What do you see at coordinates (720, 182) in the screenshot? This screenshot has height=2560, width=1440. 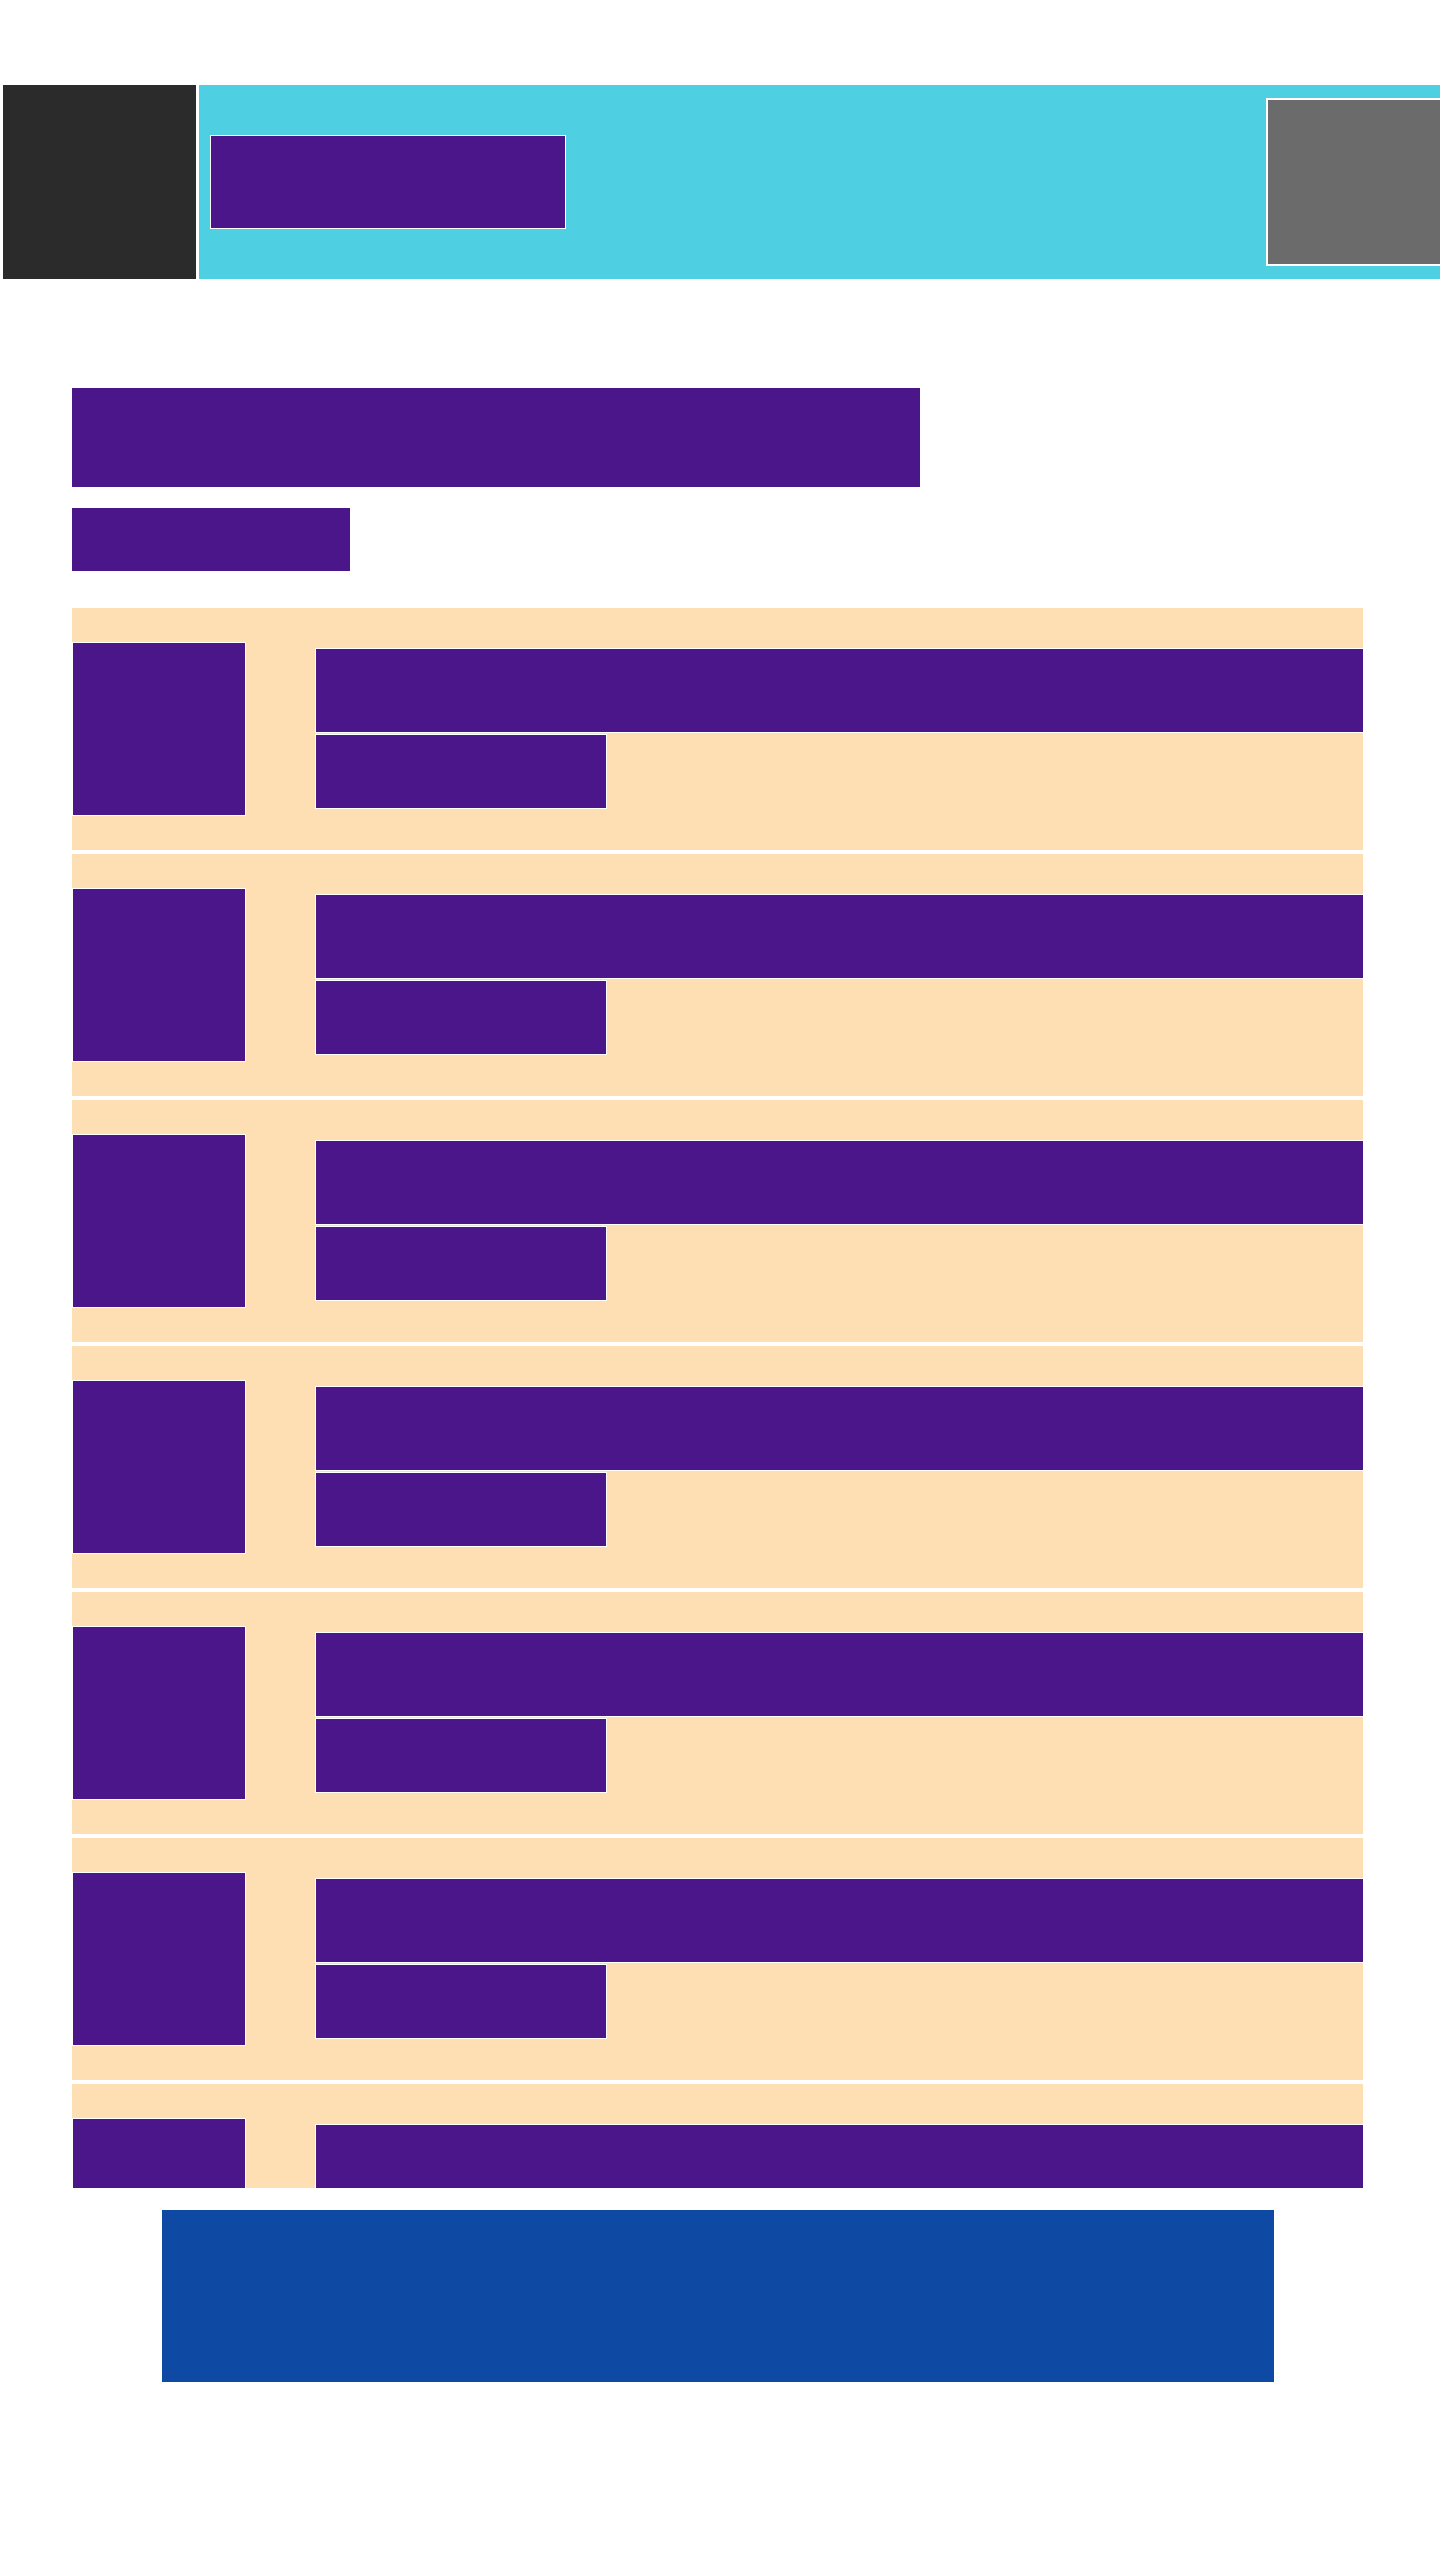 I see `app-header` at bounding box center [720, 182].